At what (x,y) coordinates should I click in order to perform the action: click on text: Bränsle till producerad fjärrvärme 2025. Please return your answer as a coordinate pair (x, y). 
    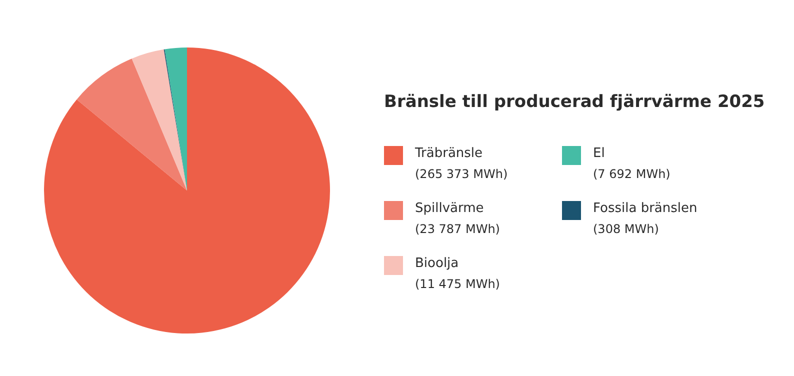
    Looking at the image, I should click on (574, 102).